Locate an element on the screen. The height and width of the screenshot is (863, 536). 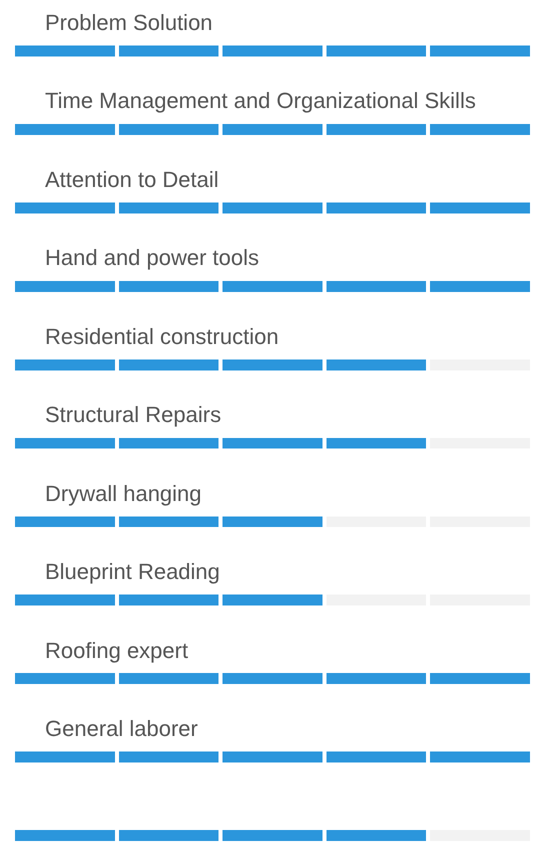
y-tick-label: Time Management and Organizational Skills is located at coordinates (260, 100).